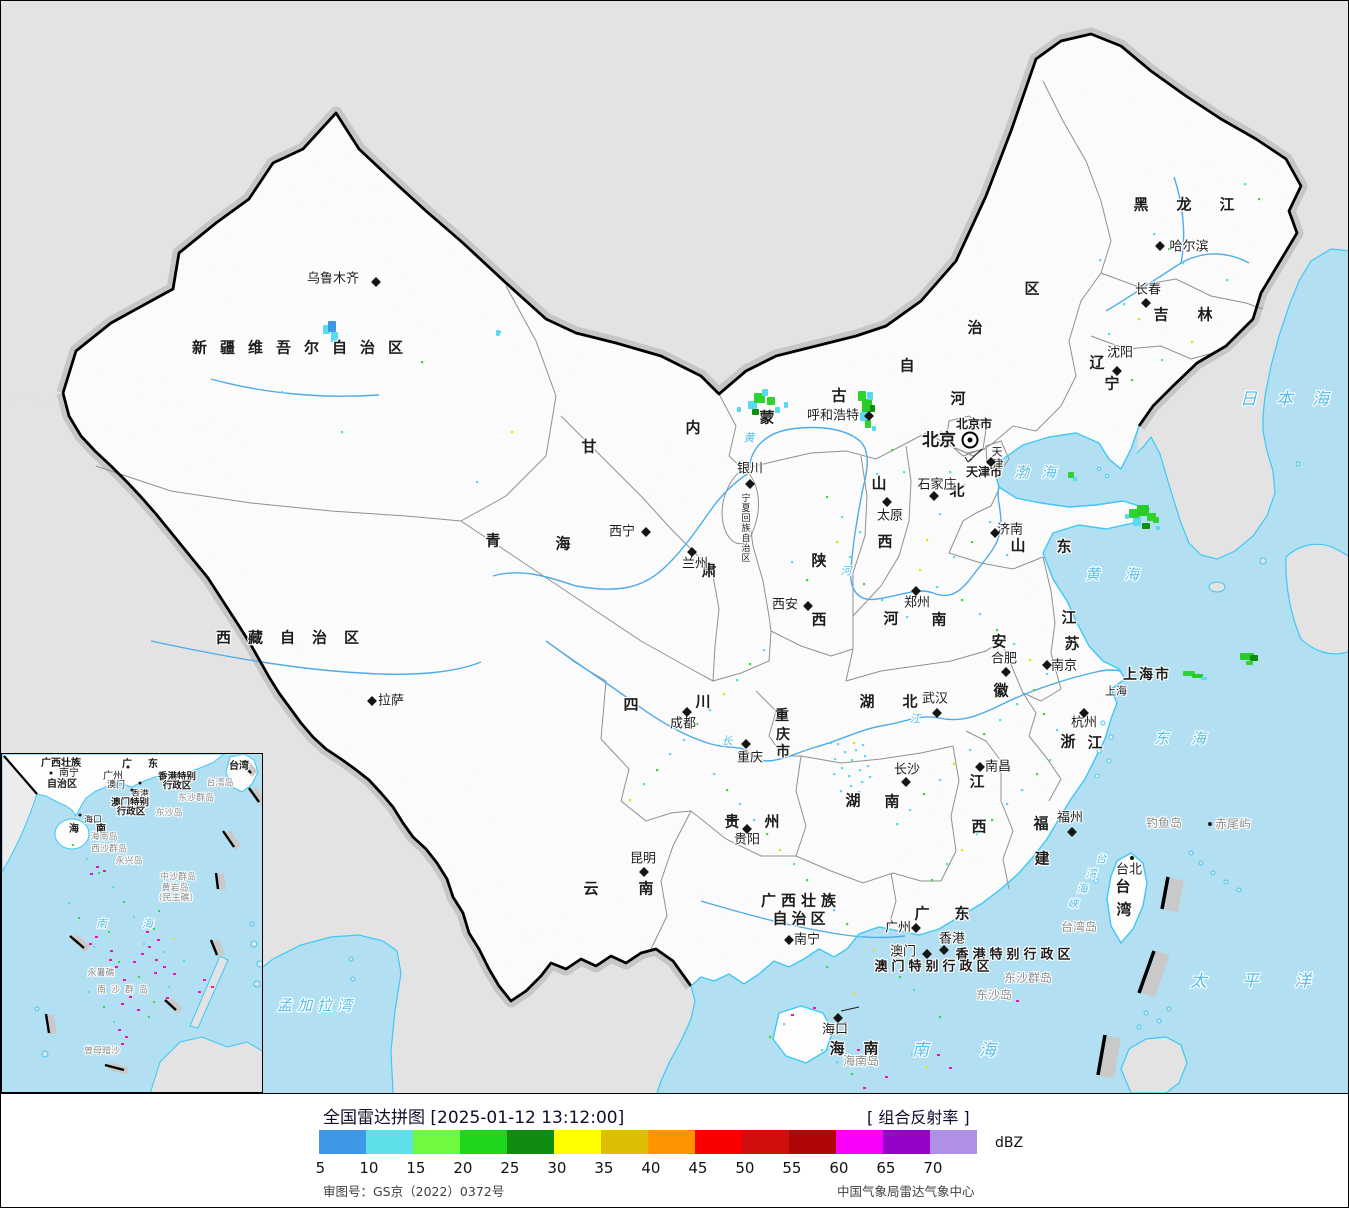 Image resolution: width=1349 pixels, height=1208 pixels. I want to click on legend-tick-label: 15, so click(416, 1168).